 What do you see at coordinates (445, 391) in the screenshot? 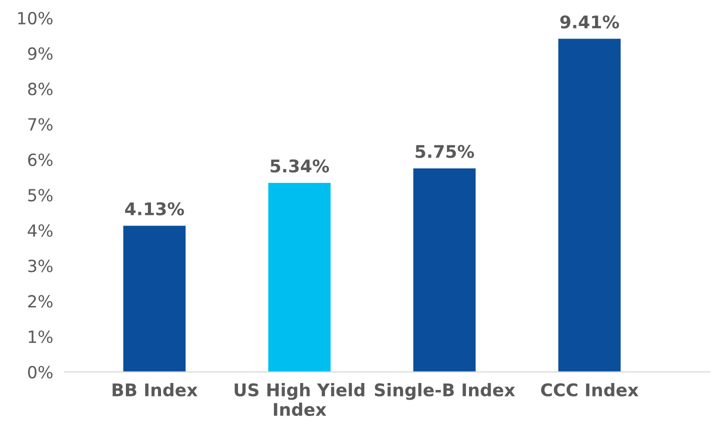
I see `x-tick-label: Single-B Index` at bounding box center [445, 391].